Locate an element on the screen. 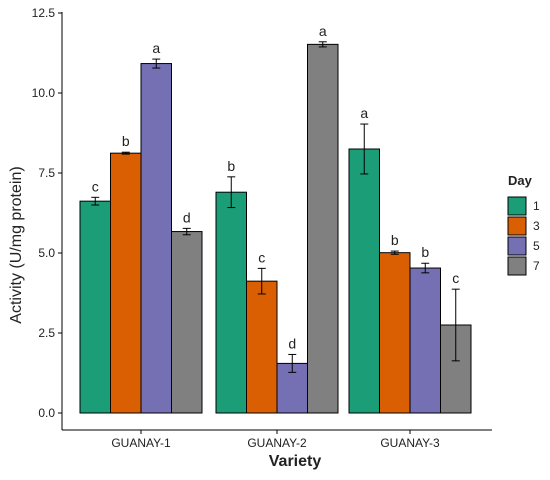  y-tick-label: 0.0 is located at coordinates (46, 413).